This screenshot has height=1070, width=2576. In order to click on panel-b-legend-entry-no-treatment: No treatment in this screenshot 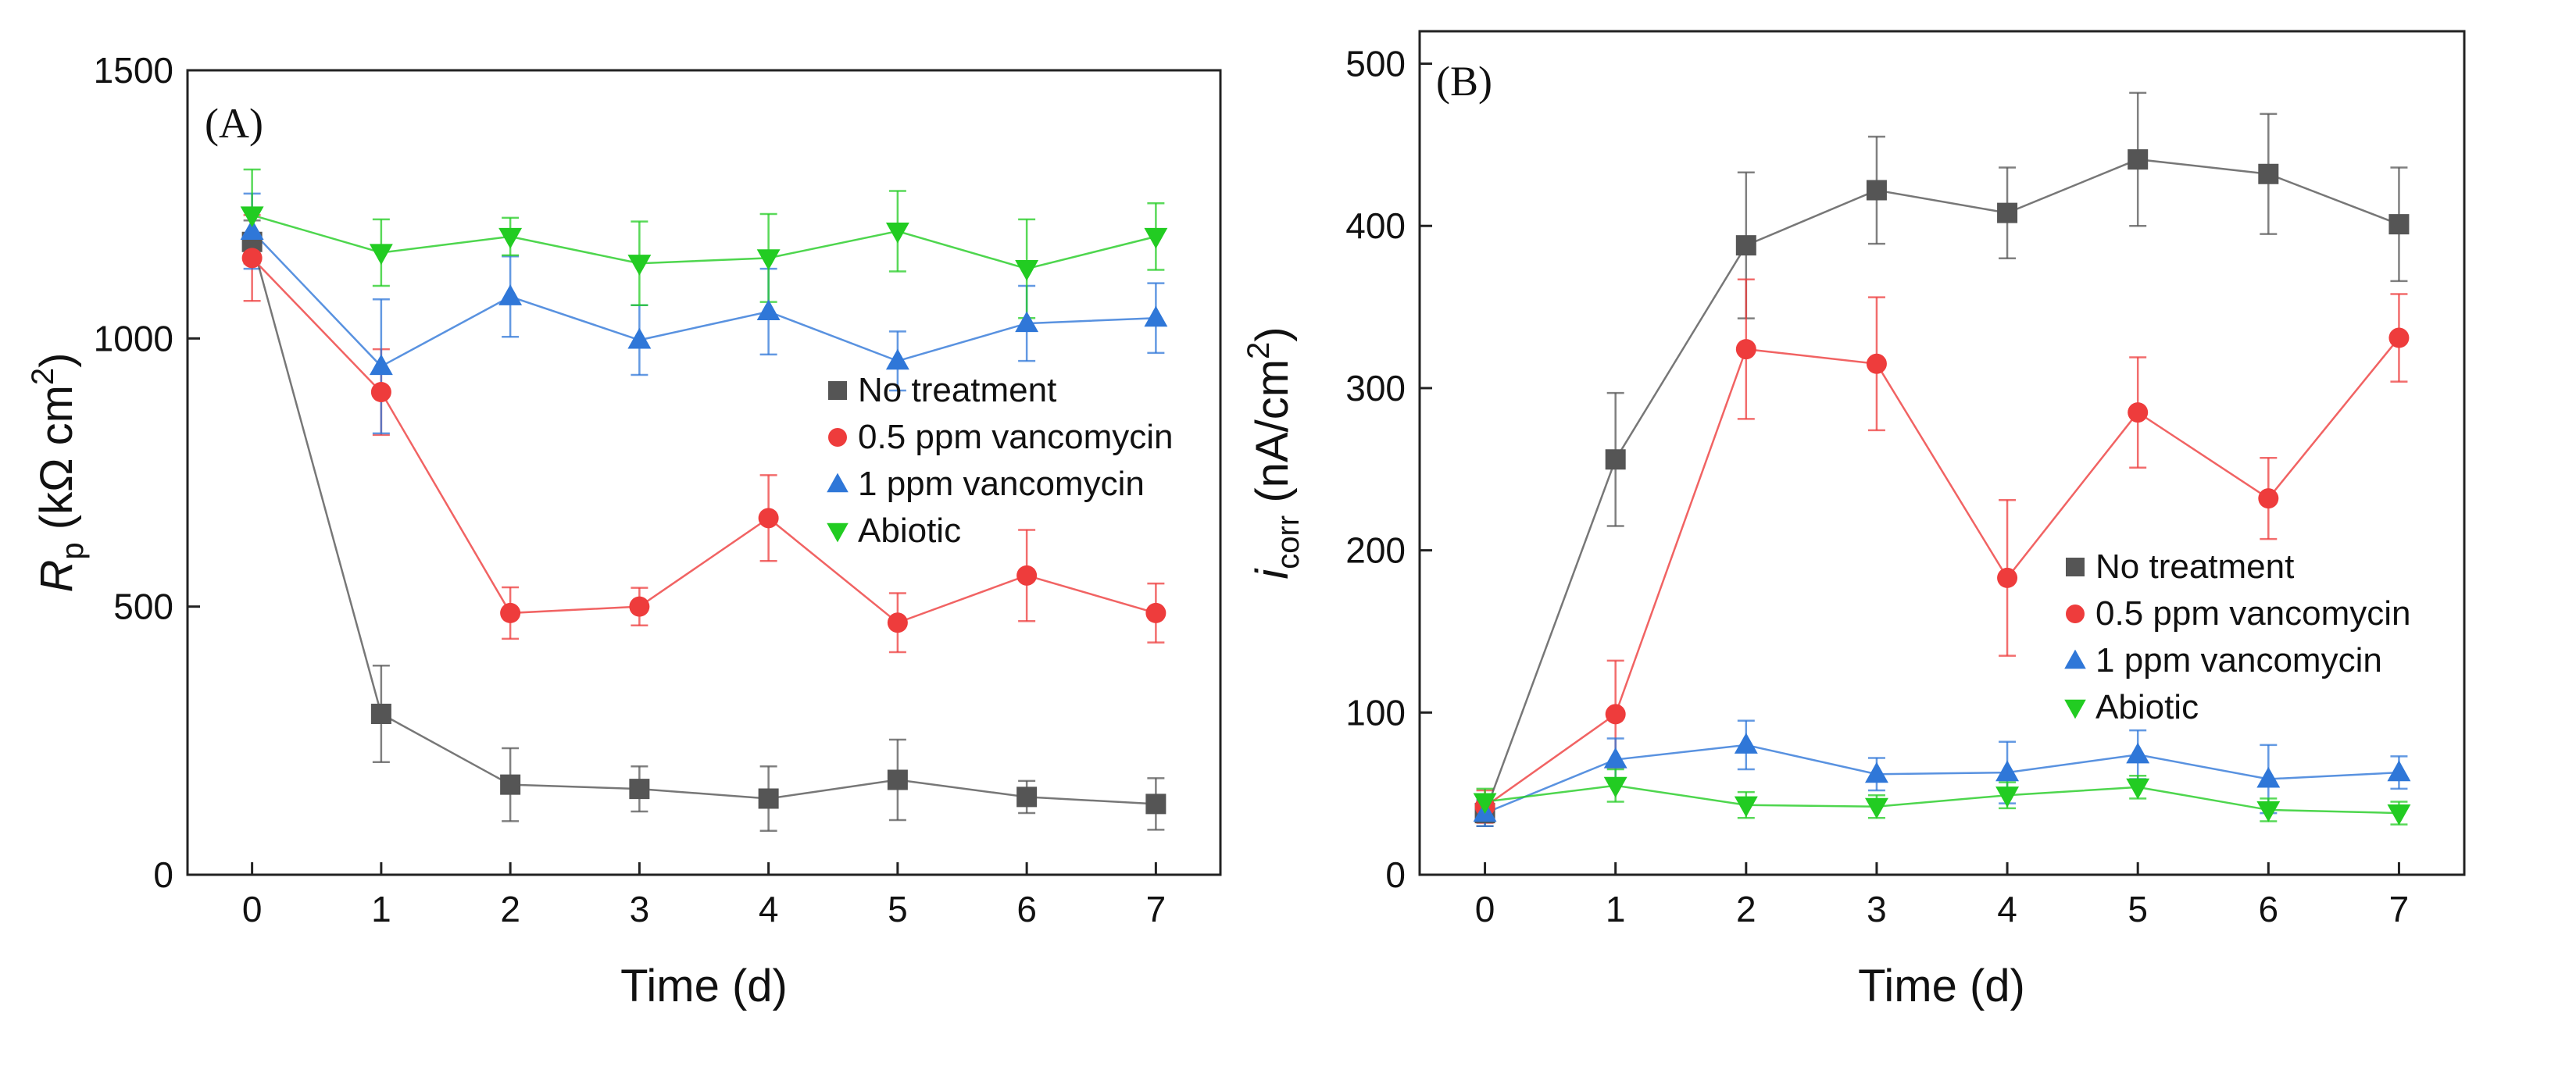, I will do `click(2180, 566)`.